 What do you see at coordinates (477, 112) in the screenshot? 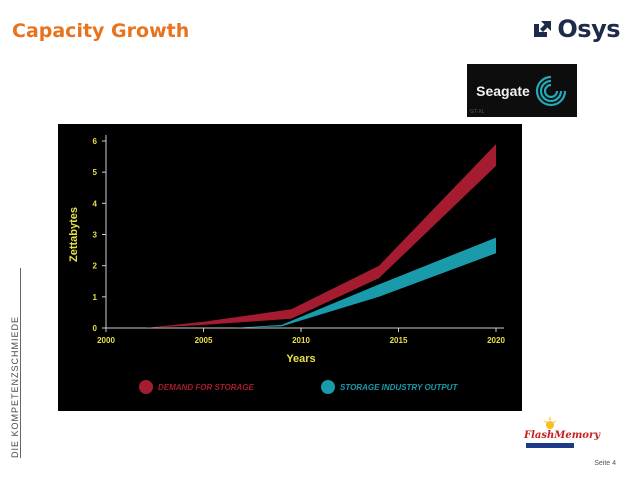
I see `seagate-small-text: GT-XL` at bounding box center [477, 112].